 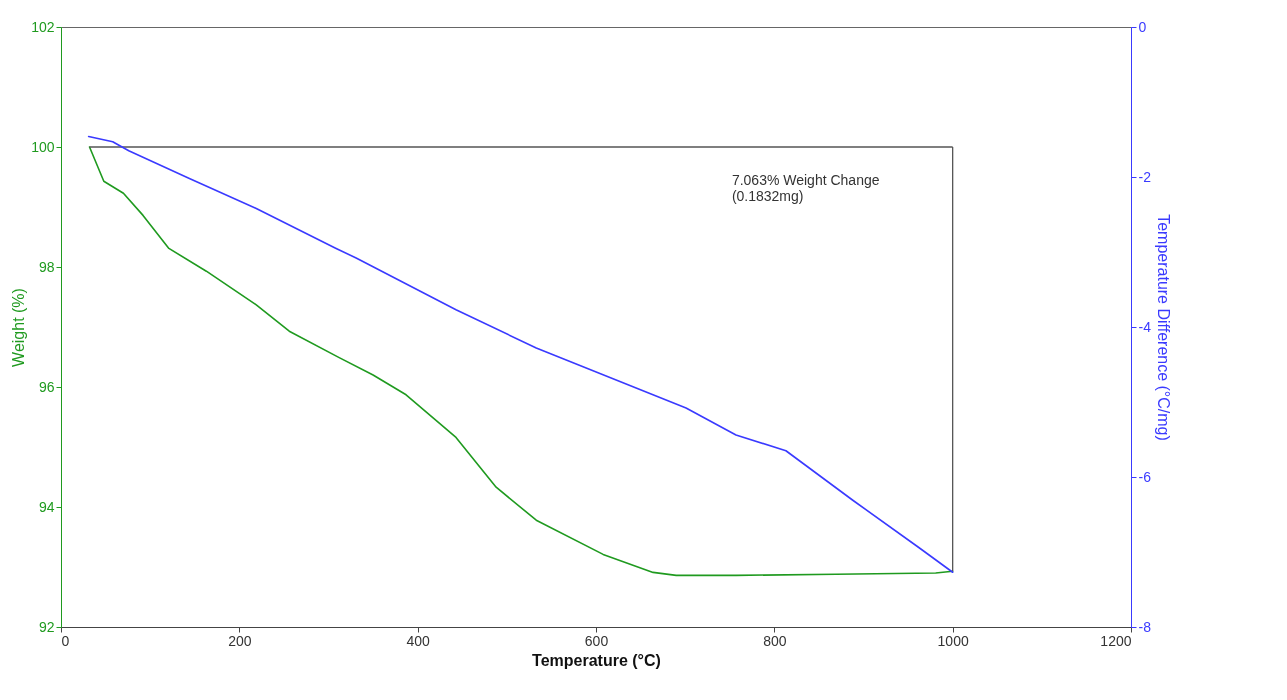 I want to click on y2-tick-label: -6, so click(x=1145, y=476).